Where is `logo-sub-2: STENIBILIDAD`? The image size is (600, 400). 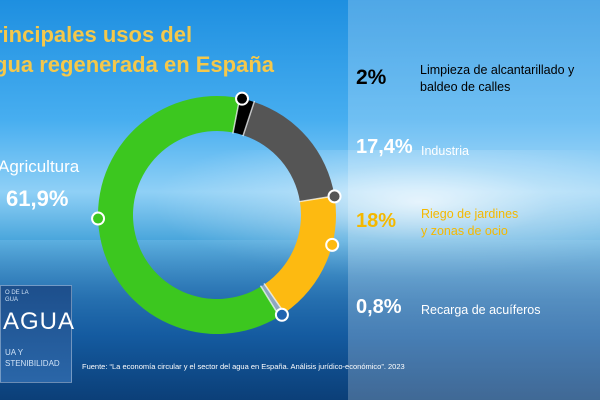 logo-sub-2: STENIBILIDAD is located at coordinates (32, 363).